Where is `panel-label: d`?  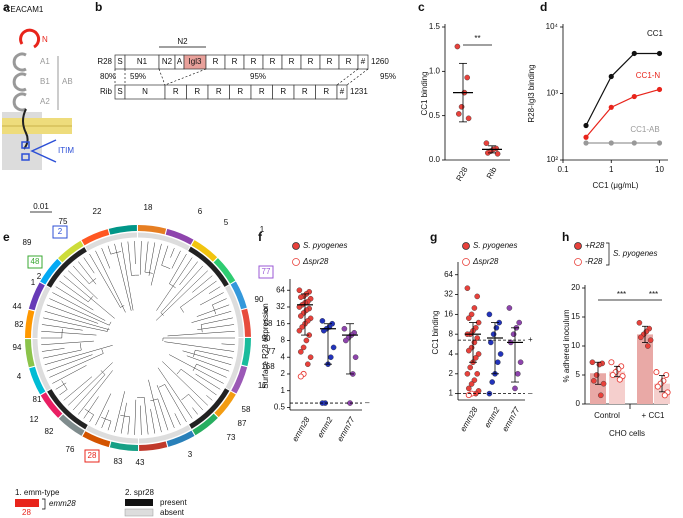 panel-label: d is located at coordinates (543, 7).